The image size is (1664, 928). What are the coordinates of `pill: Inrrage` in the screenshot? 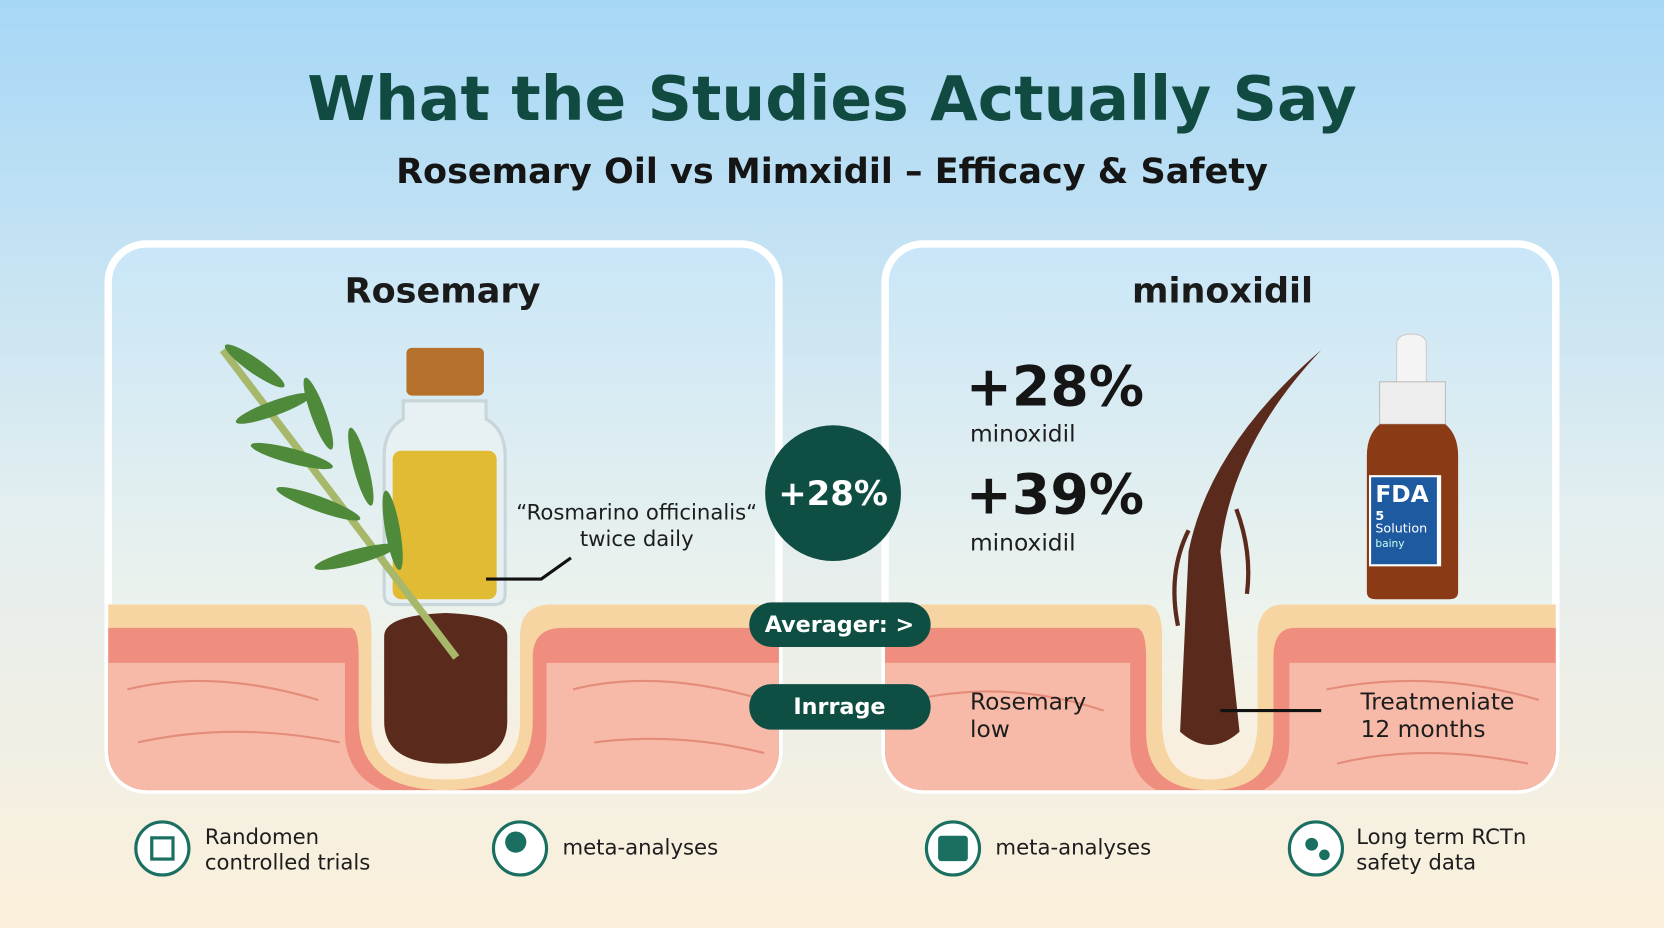 It's located at (839, 707).